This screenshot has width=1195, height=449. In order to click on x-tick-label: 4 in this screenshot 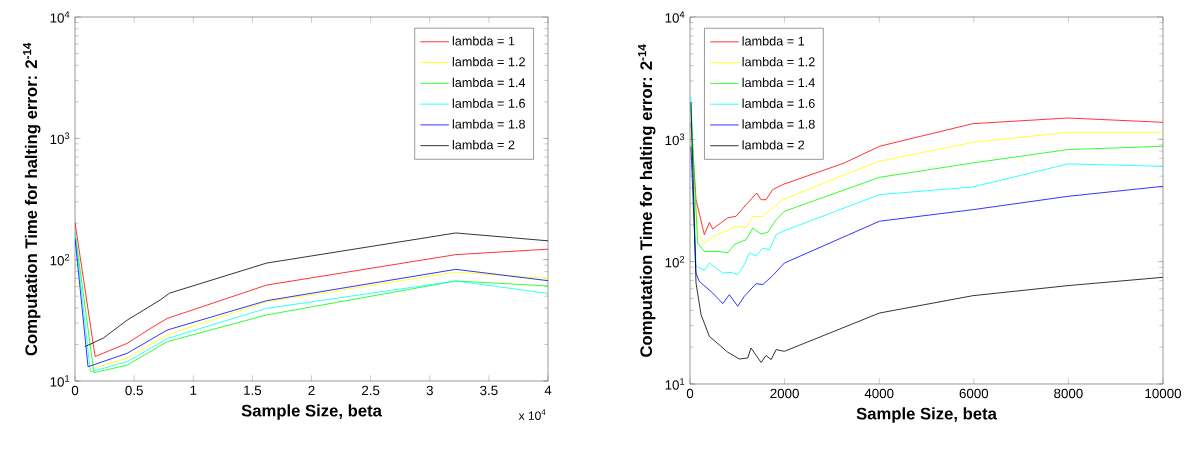, I will do `click(548, 390)`.